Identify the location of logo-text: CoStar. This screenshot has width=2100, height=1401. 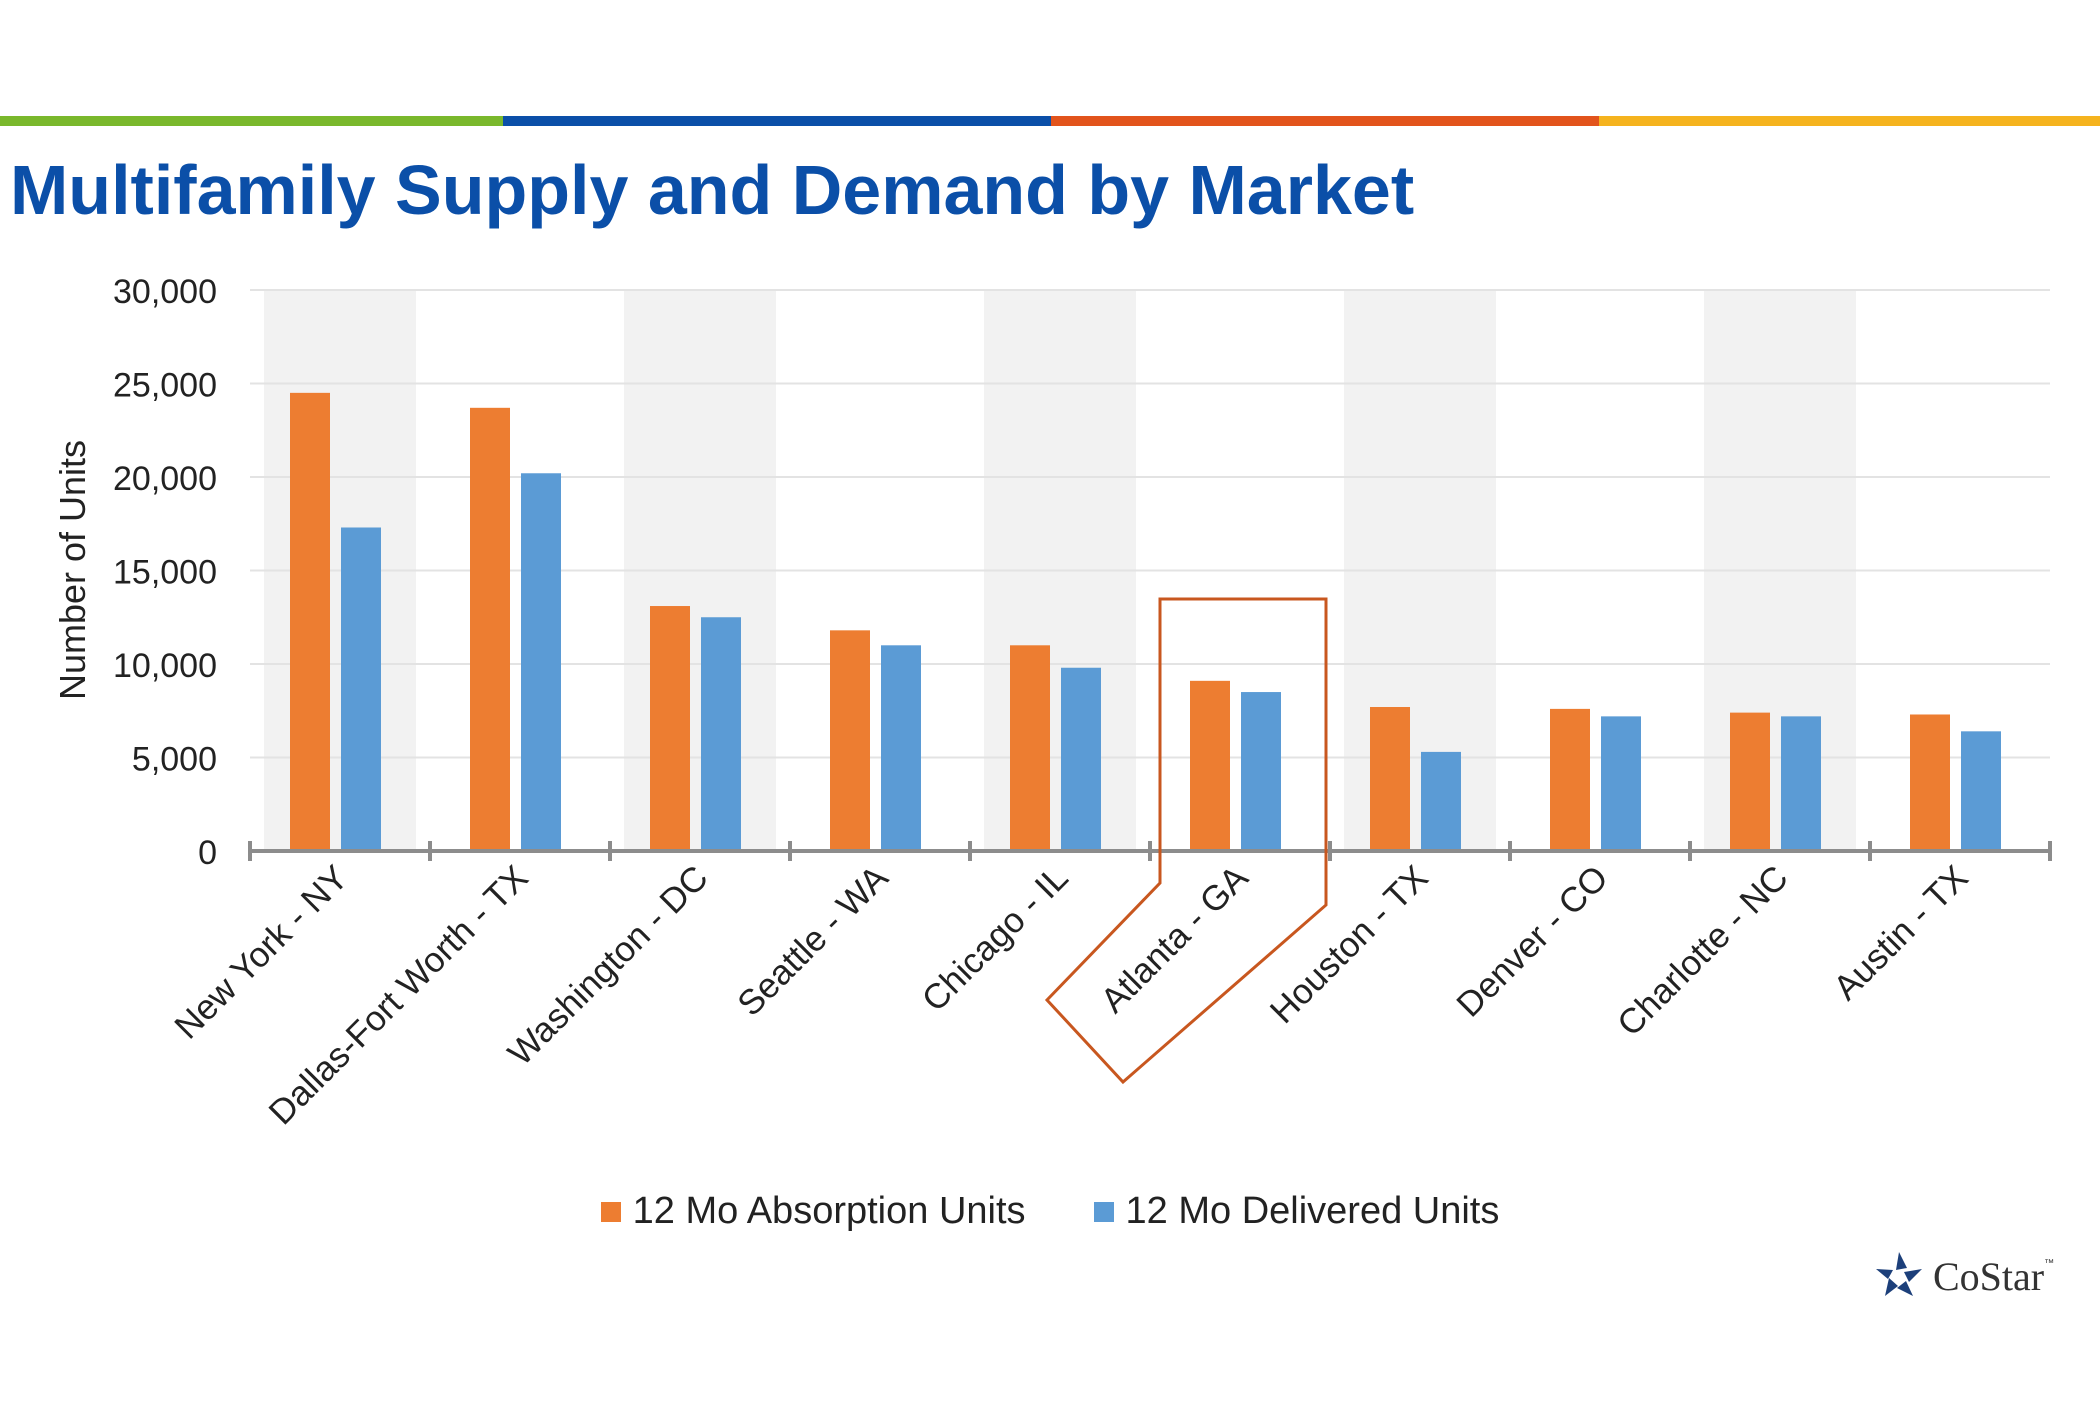
(1989, 1276).